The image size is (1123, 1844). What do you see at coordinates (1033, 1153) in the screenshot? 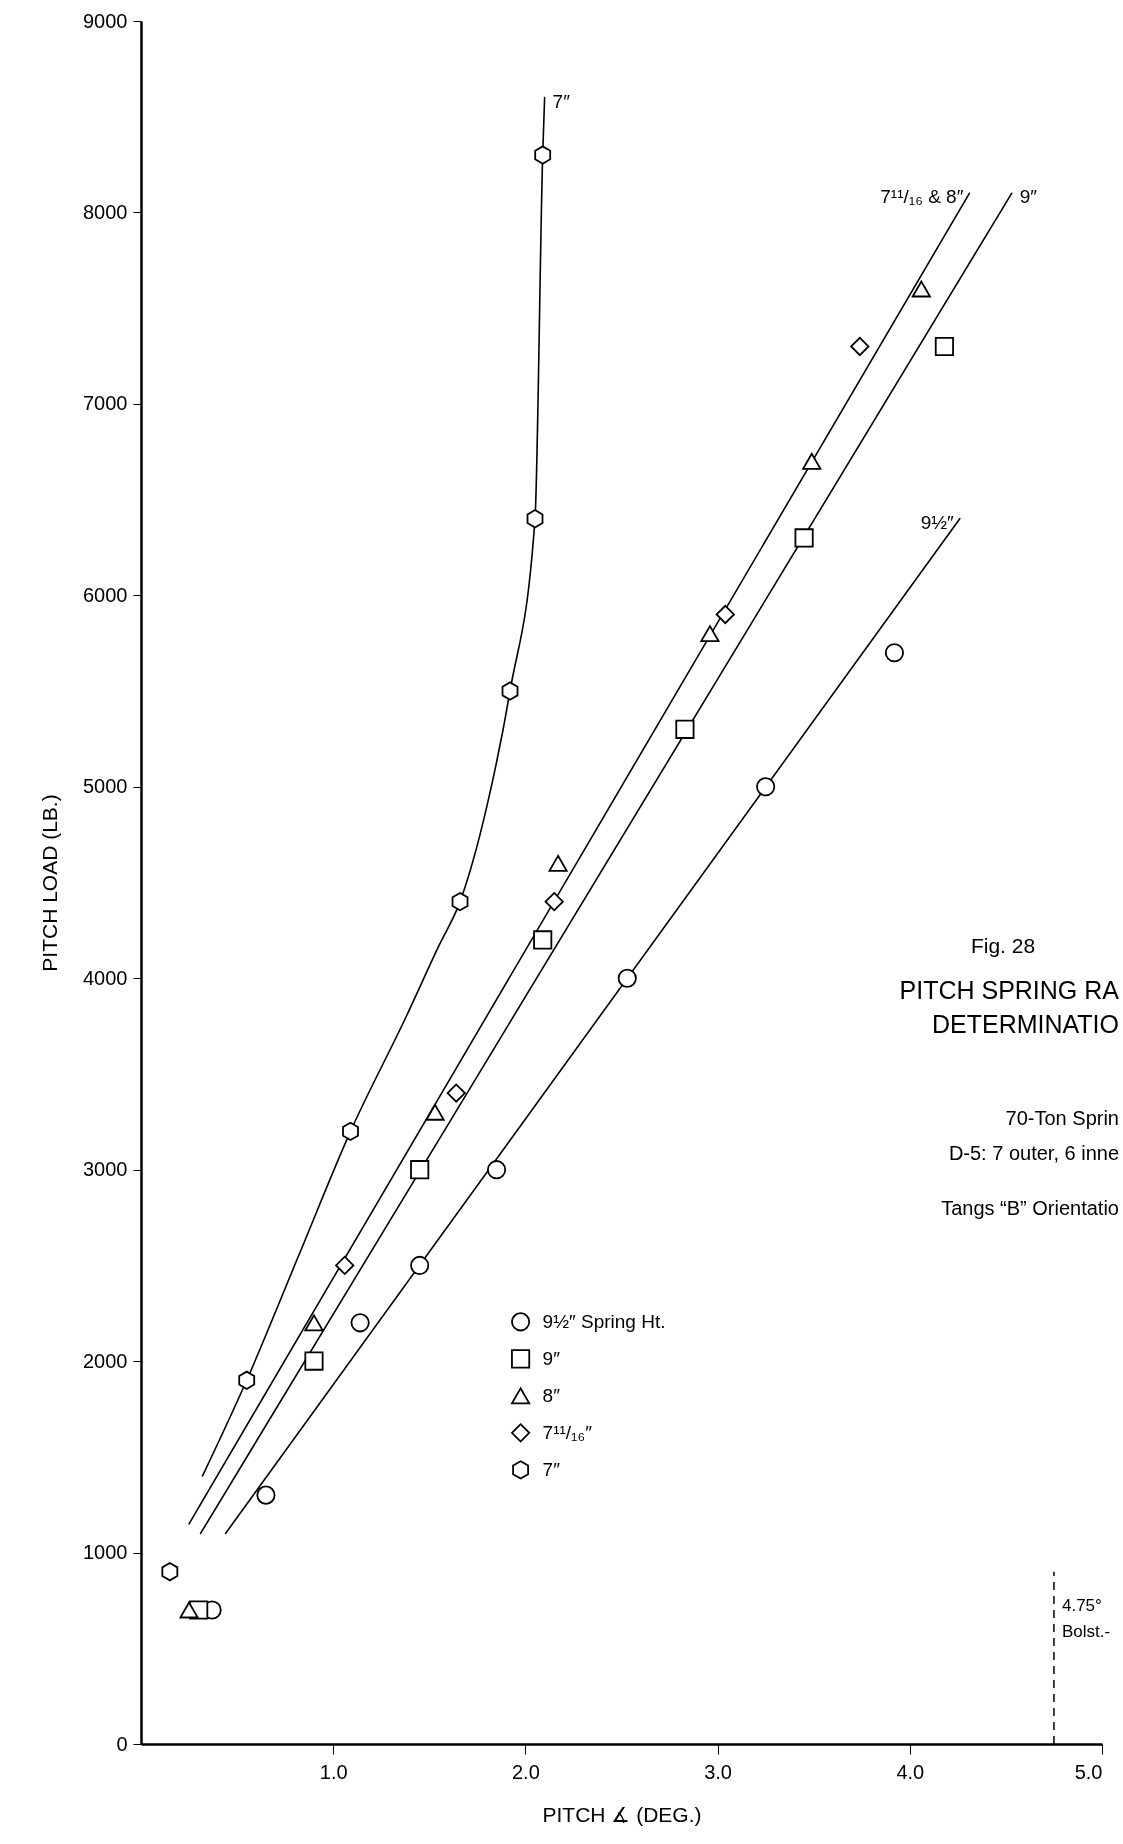
I see `annotation: D-5: 7 outer, 6 inne` at bounding box center [1033, 1153].